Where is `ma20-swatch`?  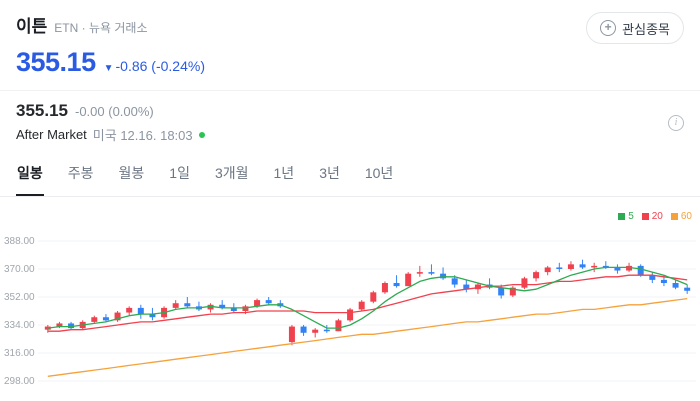
ma20-swatch is located at coordinates (645, 216).